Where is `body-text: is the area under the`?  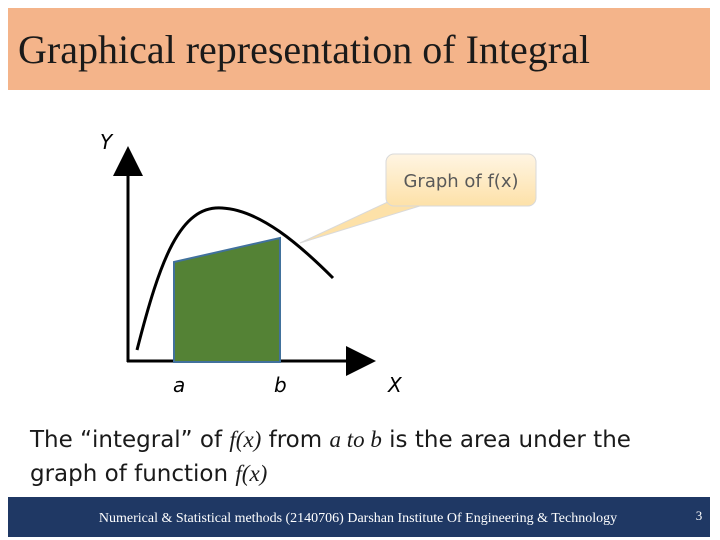
body-text: is the area under the is located at coordinates (506, 440).